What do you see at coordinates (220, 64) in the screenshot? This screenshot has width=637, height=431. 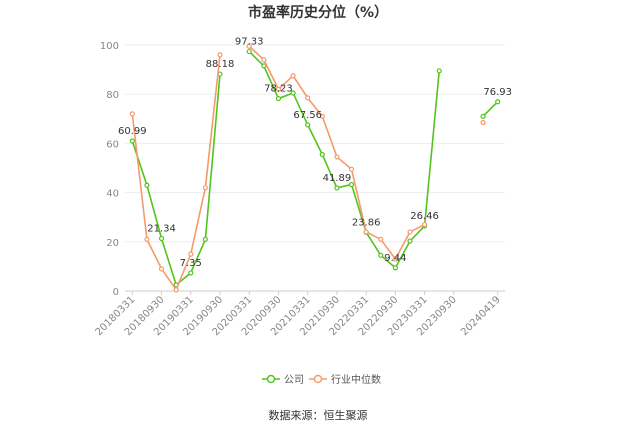 I see `data-label: 88.18` at bounding box center [220, 64].